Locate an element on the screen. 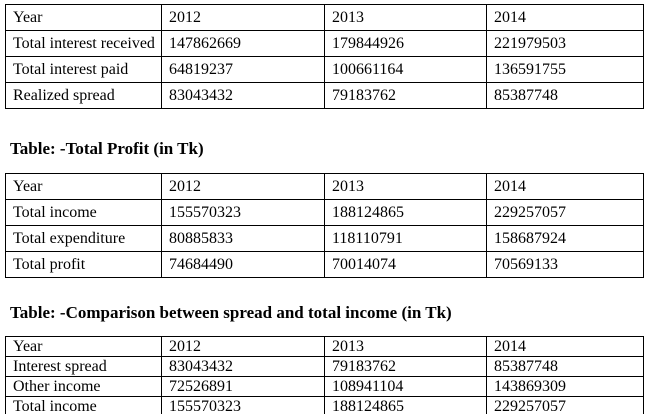 The height and width of the screenshot is (414, 647). table-cell: 158687924 is located at coordinates (565, 238).